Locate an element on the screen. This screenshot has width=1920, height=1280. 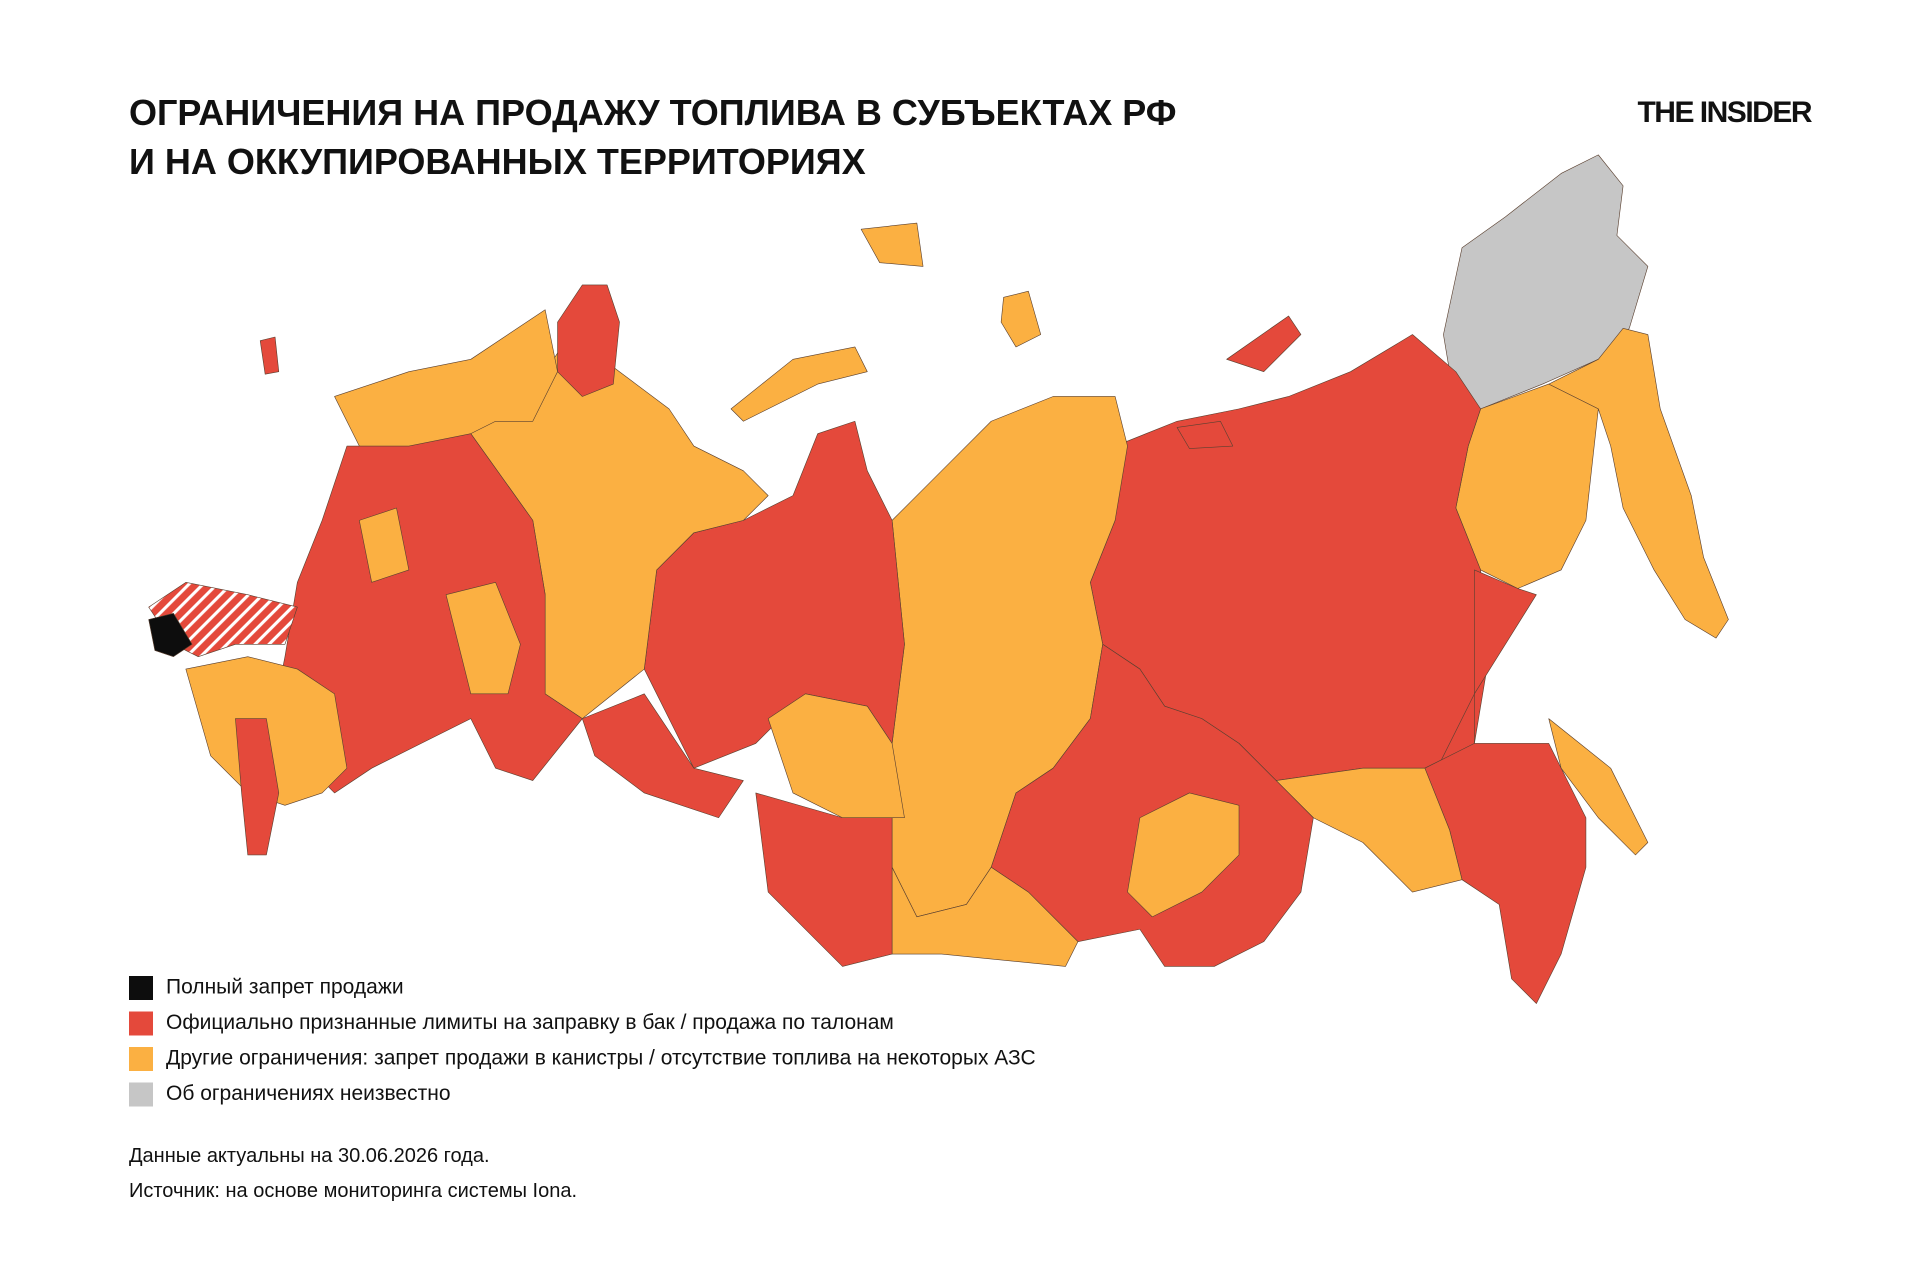
legend-label: Полный запрет продажи is located at coordinates (285, 987).